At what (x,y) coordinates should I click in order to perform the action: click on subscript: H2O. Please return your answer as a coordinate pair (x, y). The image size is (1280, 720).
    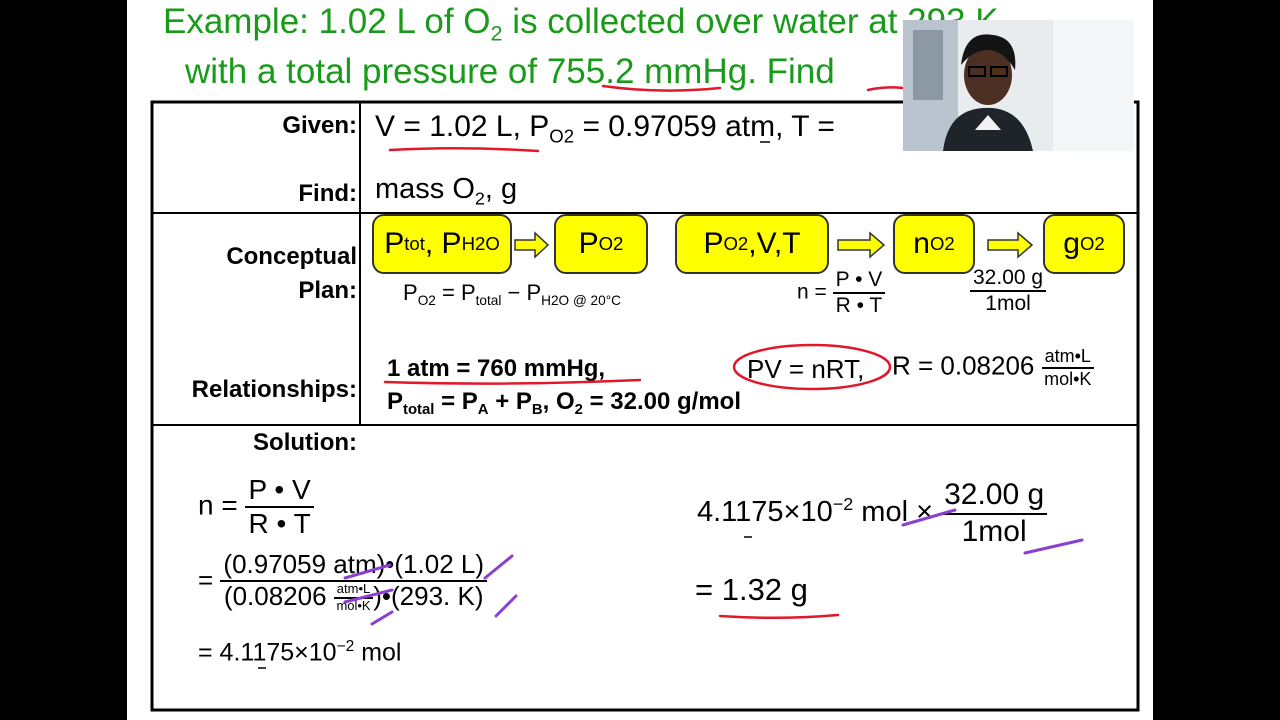
    Looking at the image, I should click on (480, 243).